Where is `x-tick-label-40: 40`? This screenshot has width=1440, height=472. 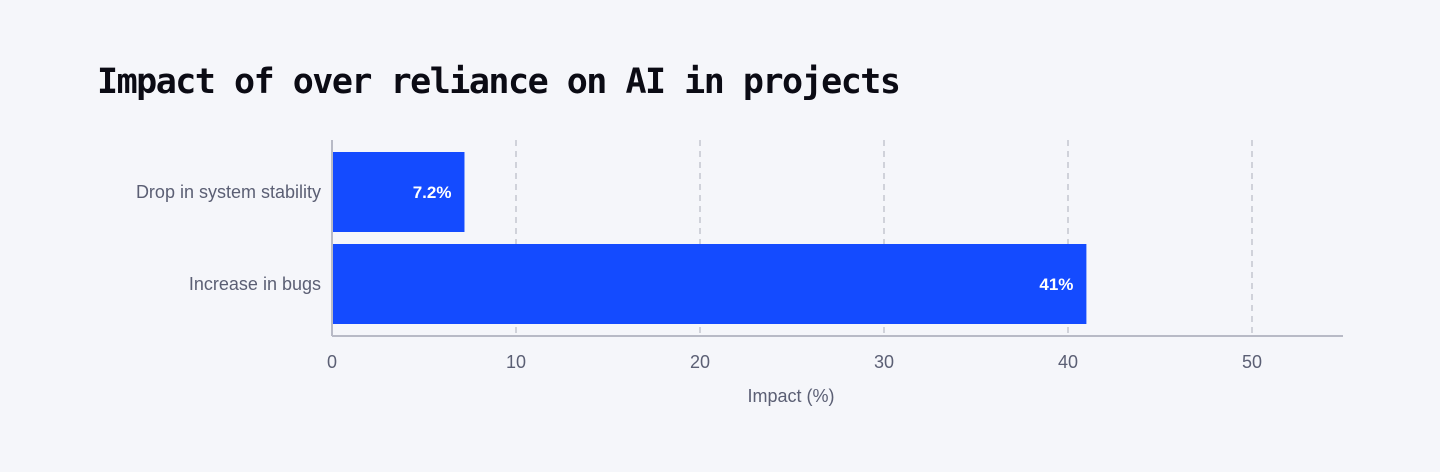 x-tick-label-40: 40 is located at coordinates (1068, 362).